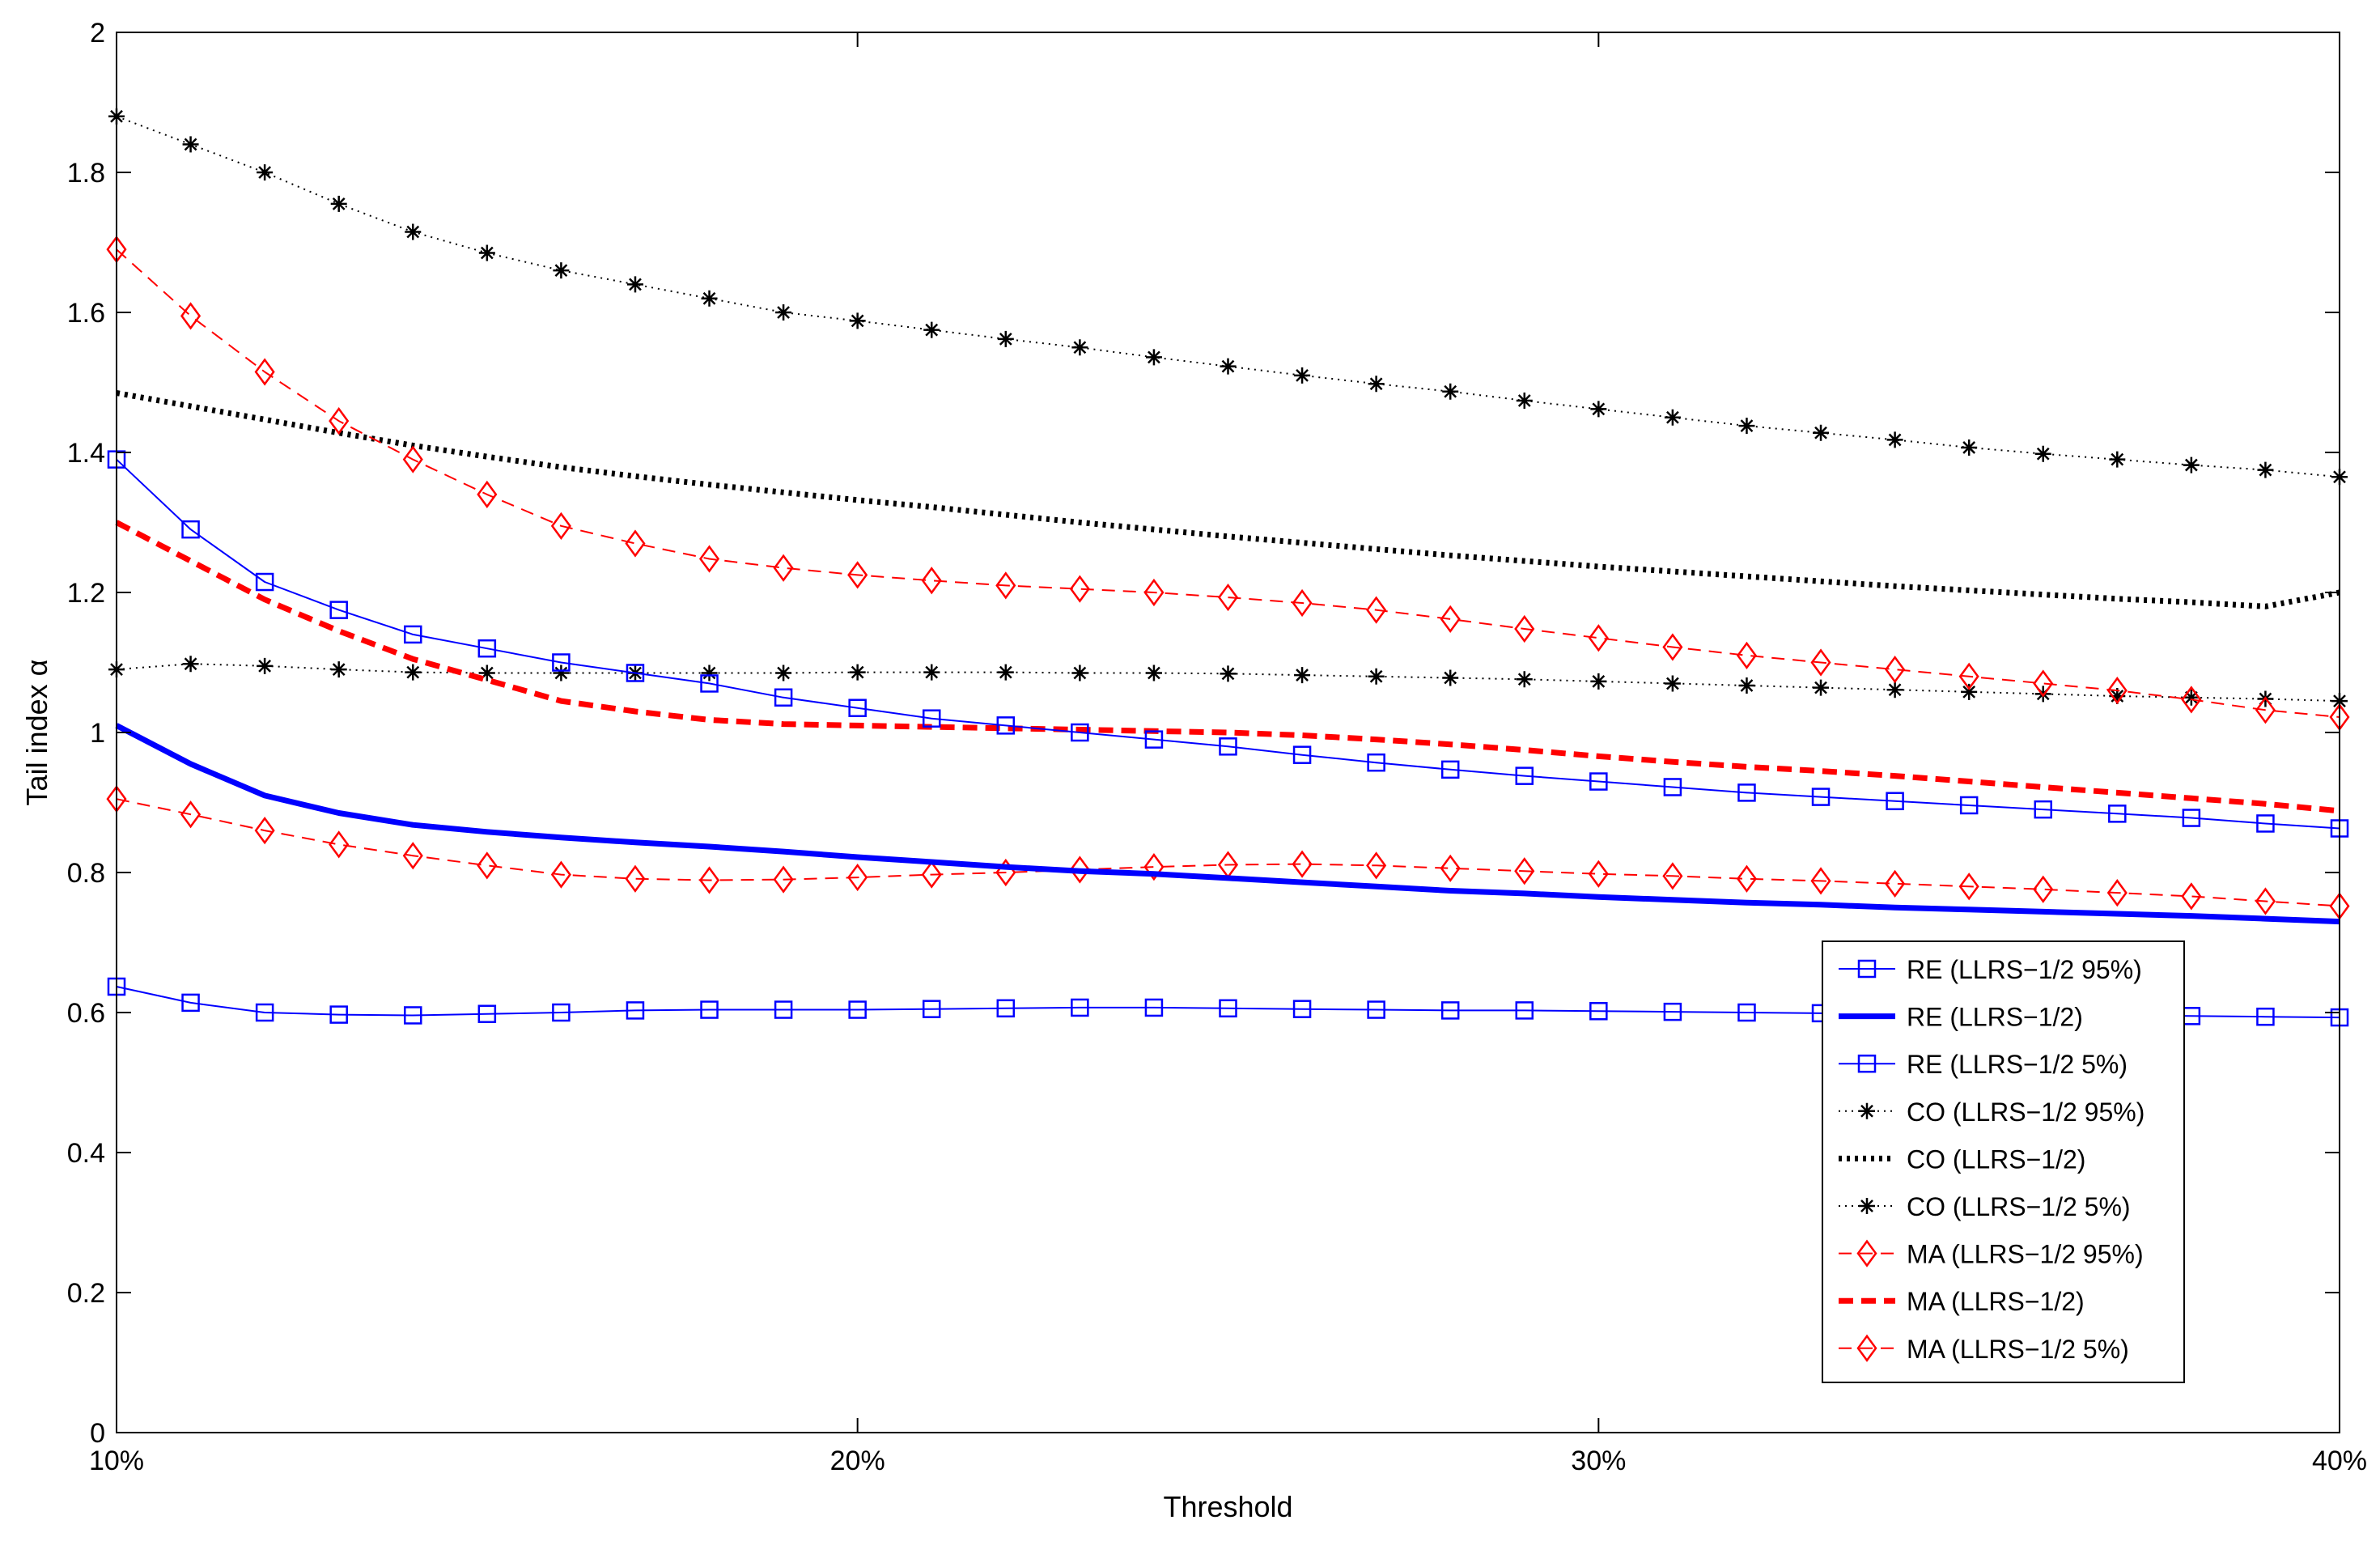 Image resolution: width=2380 pixels, height=1554 pixels. I want to click on x-axis-label: Threshold, so click(1227, 1506).